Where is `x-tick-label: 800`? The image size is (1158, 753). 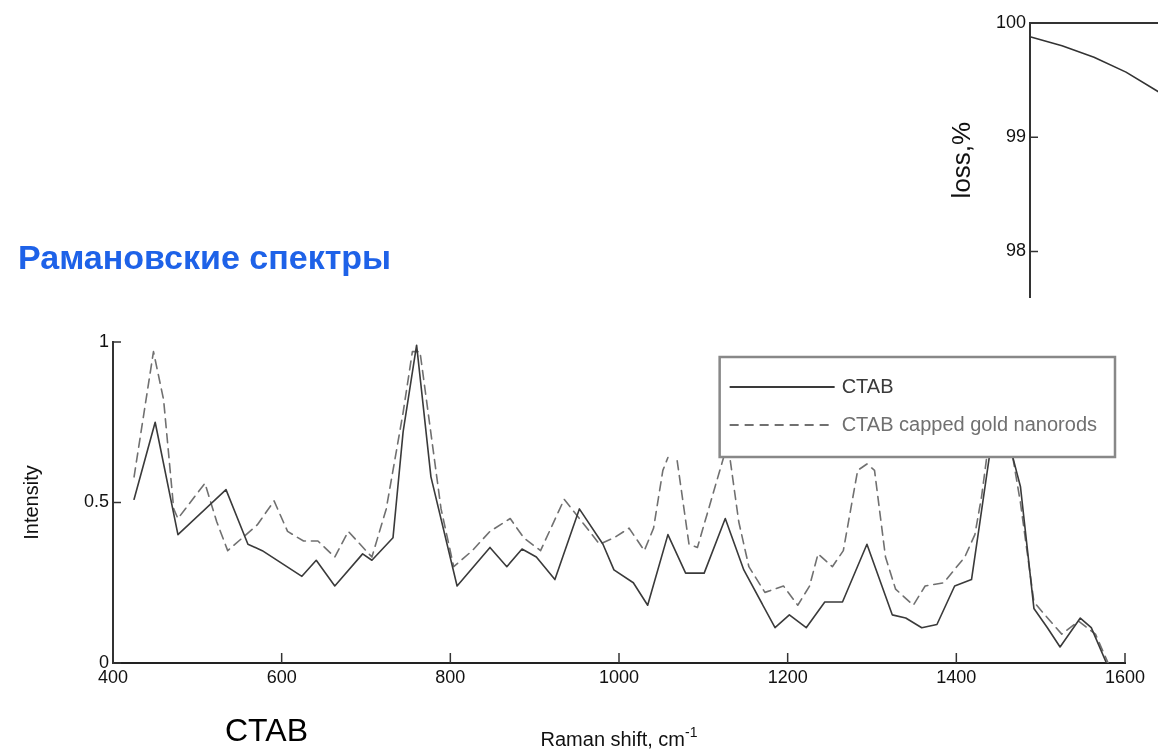
x-tick-label: 800 is located at coordinates (450, 676).